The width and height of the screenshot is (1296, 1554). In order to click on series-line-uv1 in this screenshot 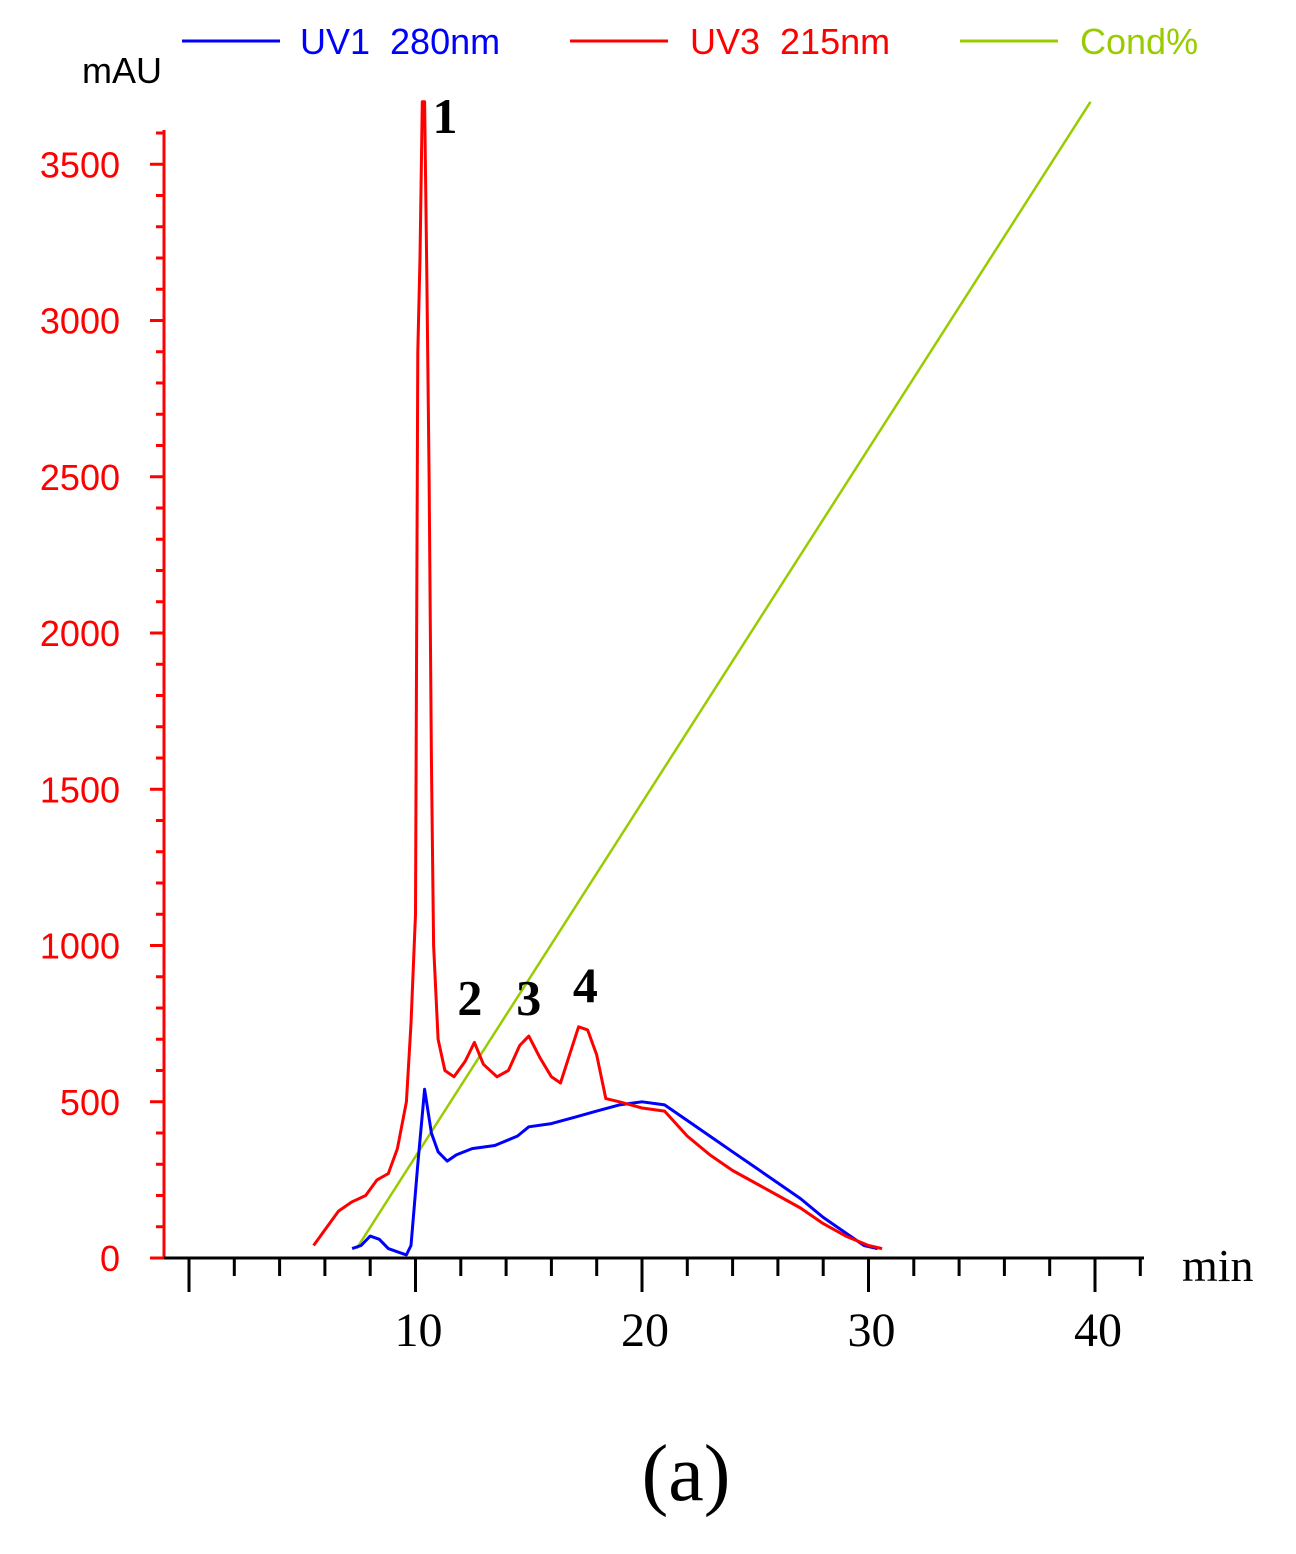, I will do `click(614, 1172)`.